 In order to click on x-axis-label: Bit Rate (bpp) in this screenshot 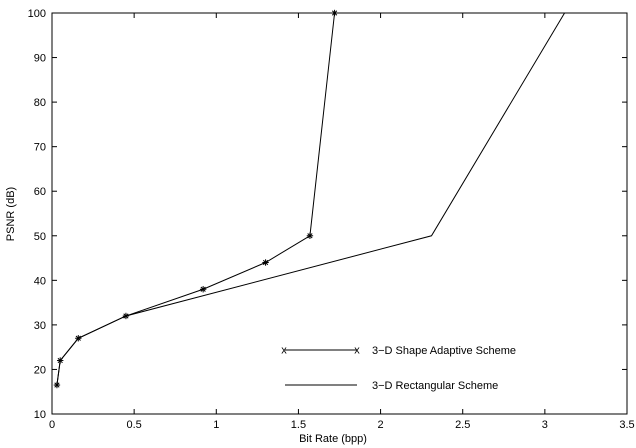, I will do `click(333, 439)`.